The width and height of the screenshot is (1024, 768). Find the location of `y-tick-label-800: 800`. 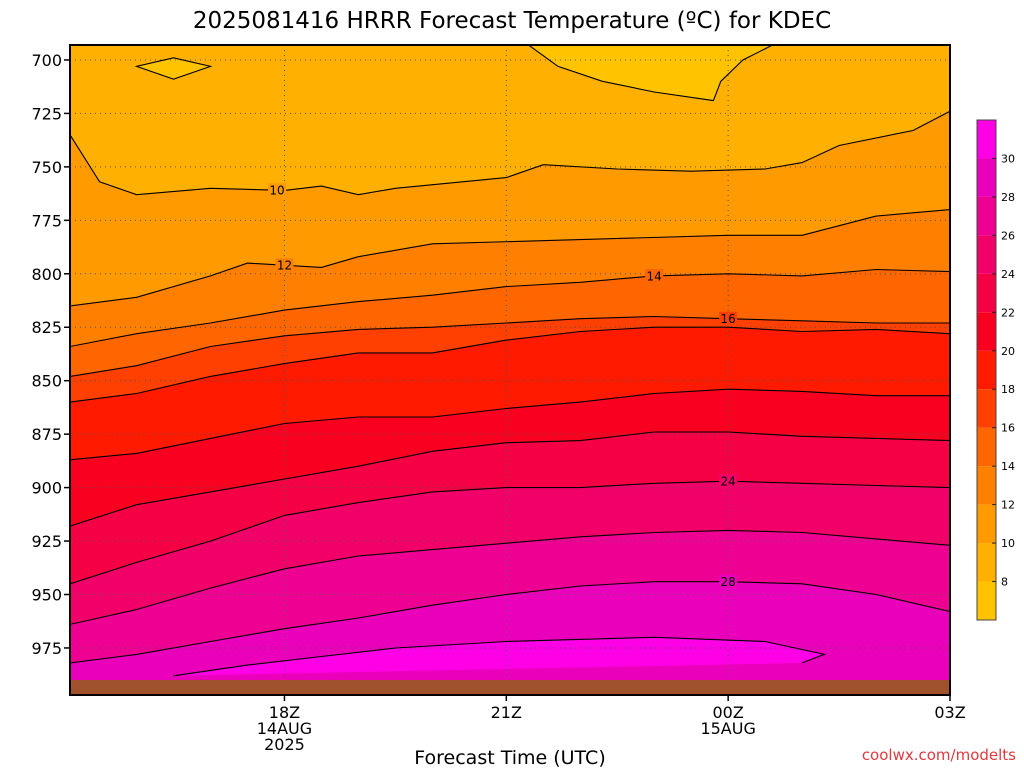

y-tick-label-800: 800 is located at coordinates (46, 274).